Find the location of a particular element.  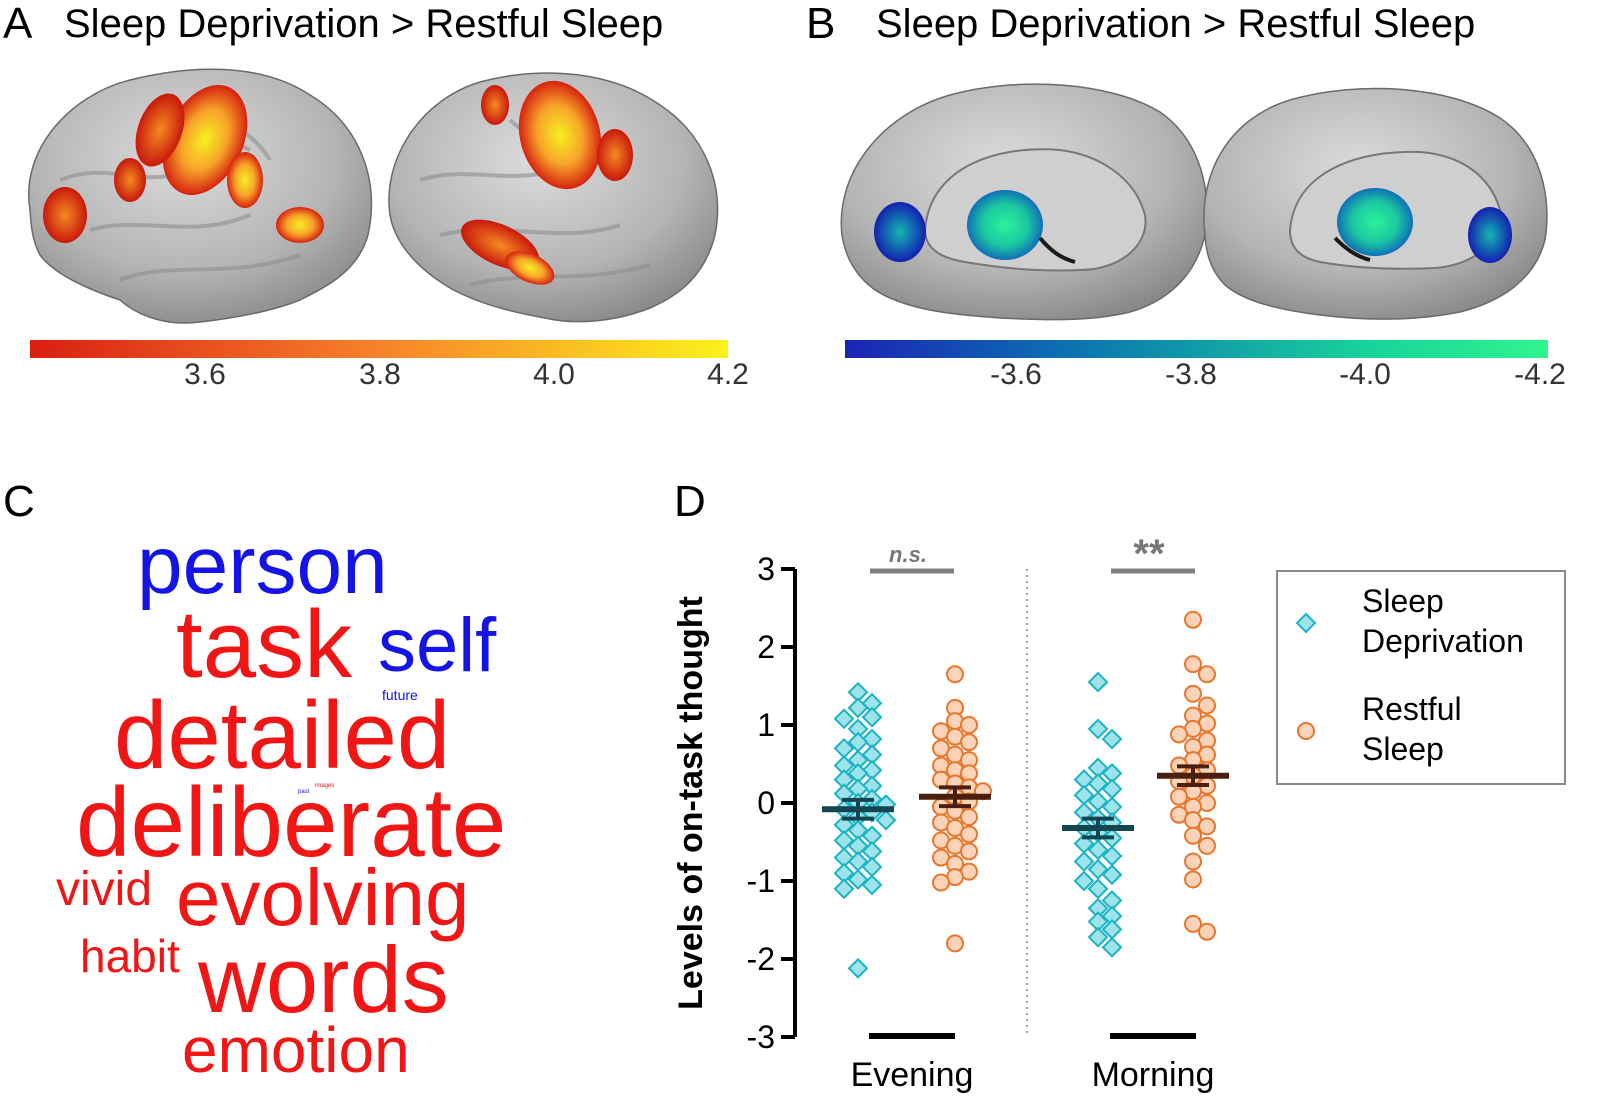

panel-d-letter: D is located at coordinates (690, 501).